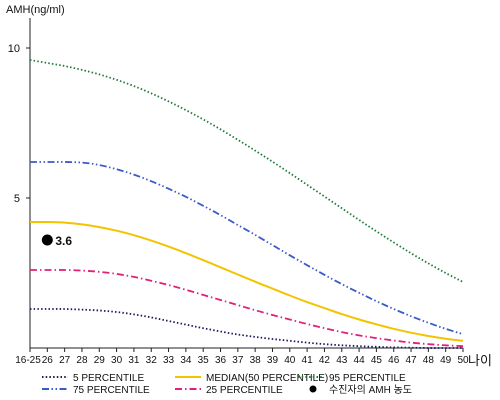 The height and width of the screenshot is (400, 500). What do you see at coordinates (290, 360) in the screenshot?
I see `x-tick-label: 40` at bounding box center [290, 360].